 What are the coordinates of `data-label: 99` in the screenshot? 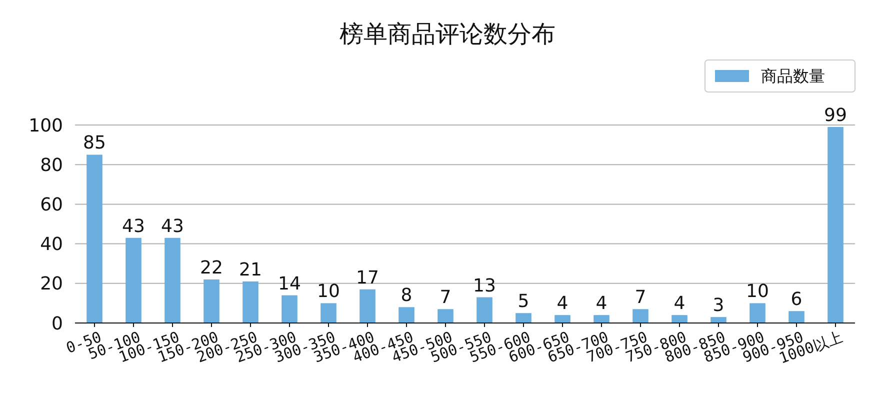 It's located at (835, 115).